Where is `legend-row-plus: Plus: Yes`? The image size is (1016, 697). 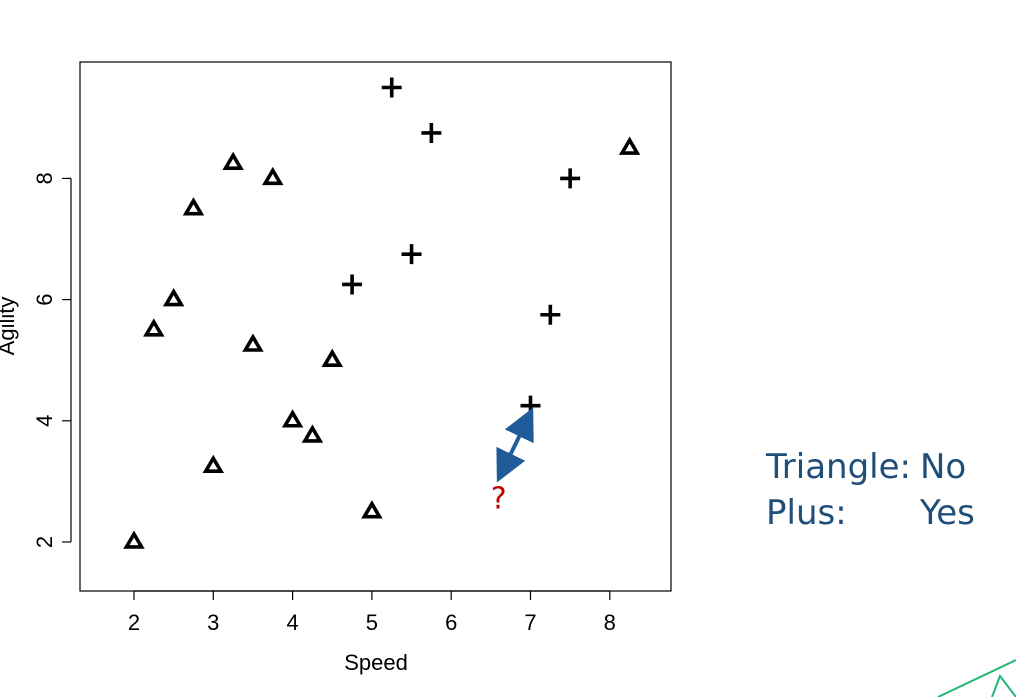 legend-row-plus: Plus: Yes is located at coordinates (870, 513).